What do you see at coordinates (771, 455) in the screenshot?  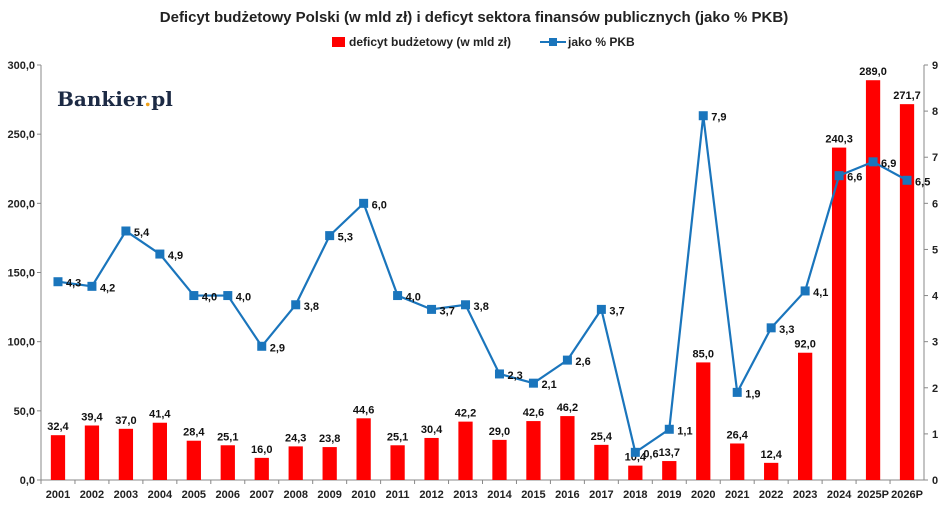 I see `bar-data-label: 12,4` at bounding box center [771, 455].